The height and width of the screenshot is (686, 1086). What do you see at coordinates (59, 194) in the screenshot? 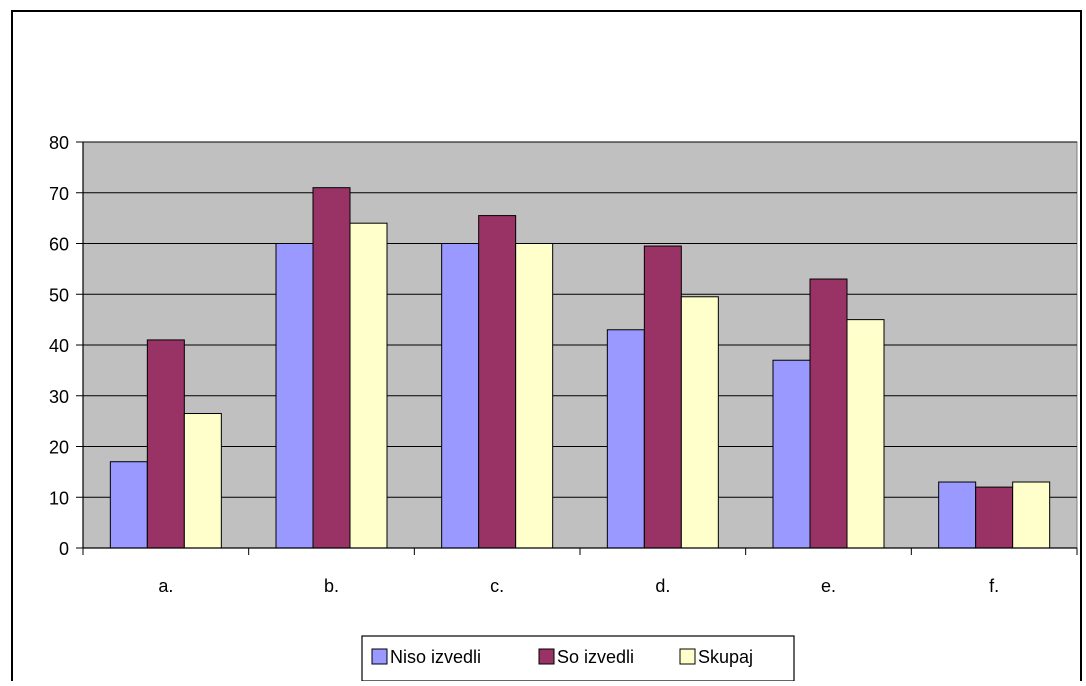
I see `y-tick-label: 70` at bounding box center [59, 194].